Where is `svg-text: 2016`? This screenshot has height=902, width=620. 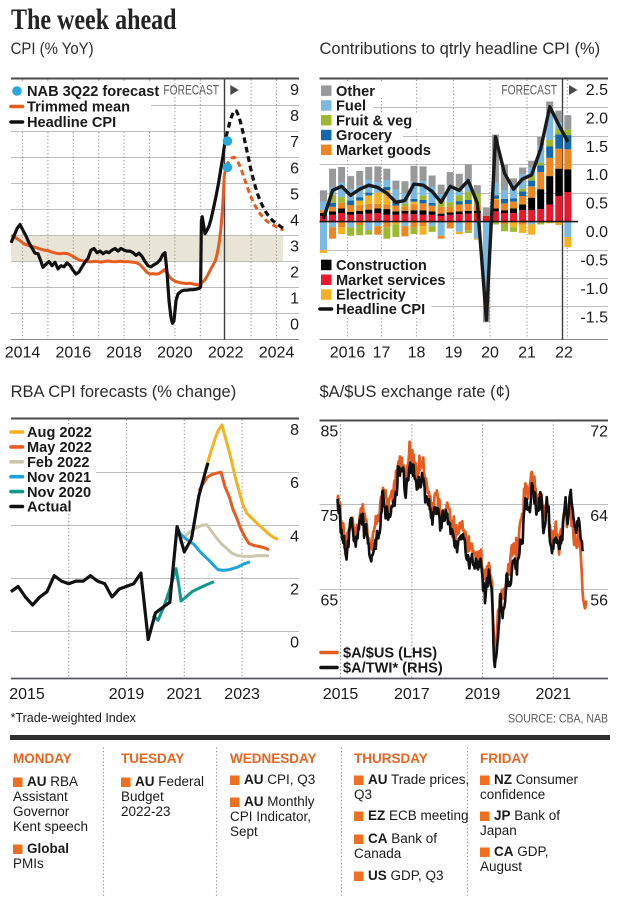 svg-text: 2016 is located at coordinates (74, 353).